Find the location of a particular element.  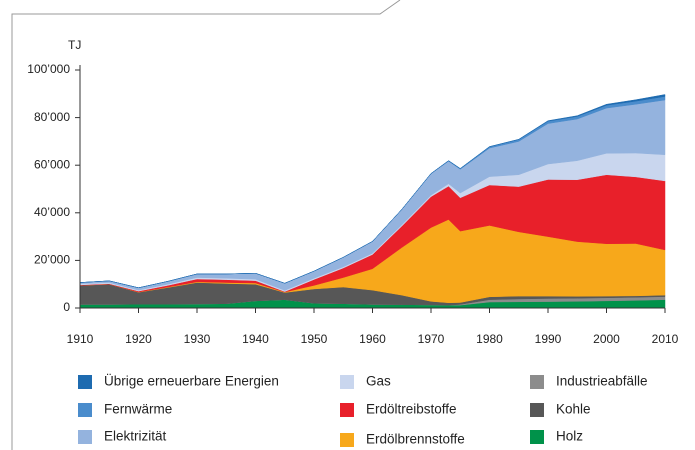

legend-label: Fernwärme is located at coordinates (138, 409).